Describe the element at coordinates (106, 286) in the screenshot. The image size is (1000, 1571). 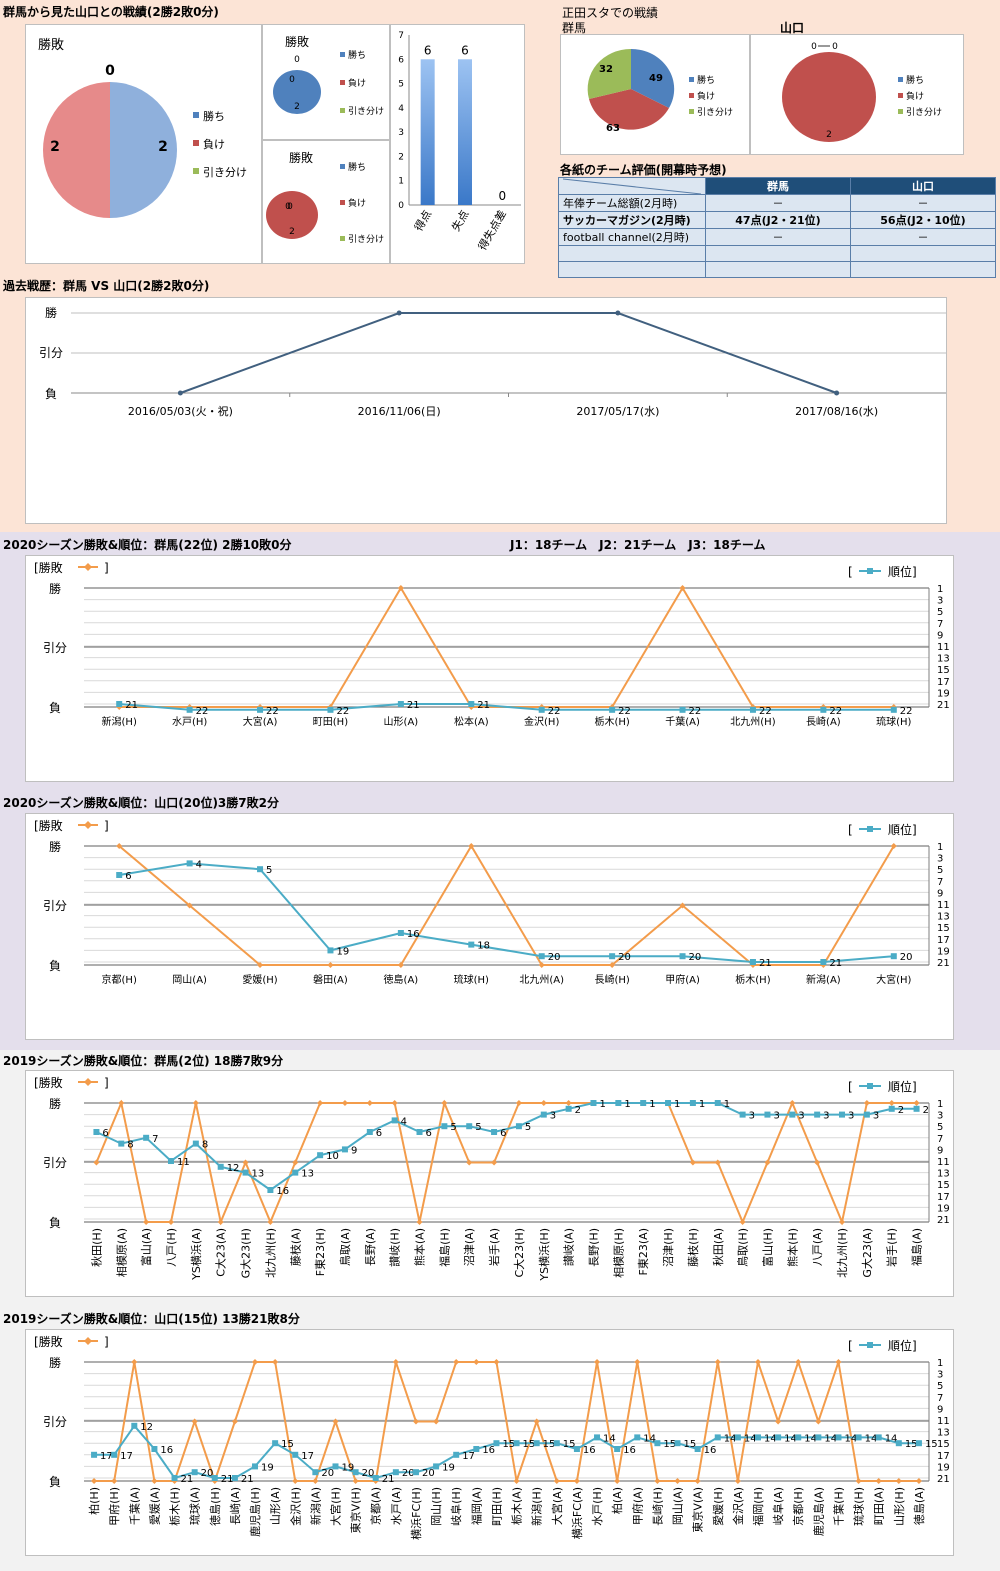
I see `past-title: 過去戦歴：群馬 VS 山口(2勝2敗0分)` at that location.